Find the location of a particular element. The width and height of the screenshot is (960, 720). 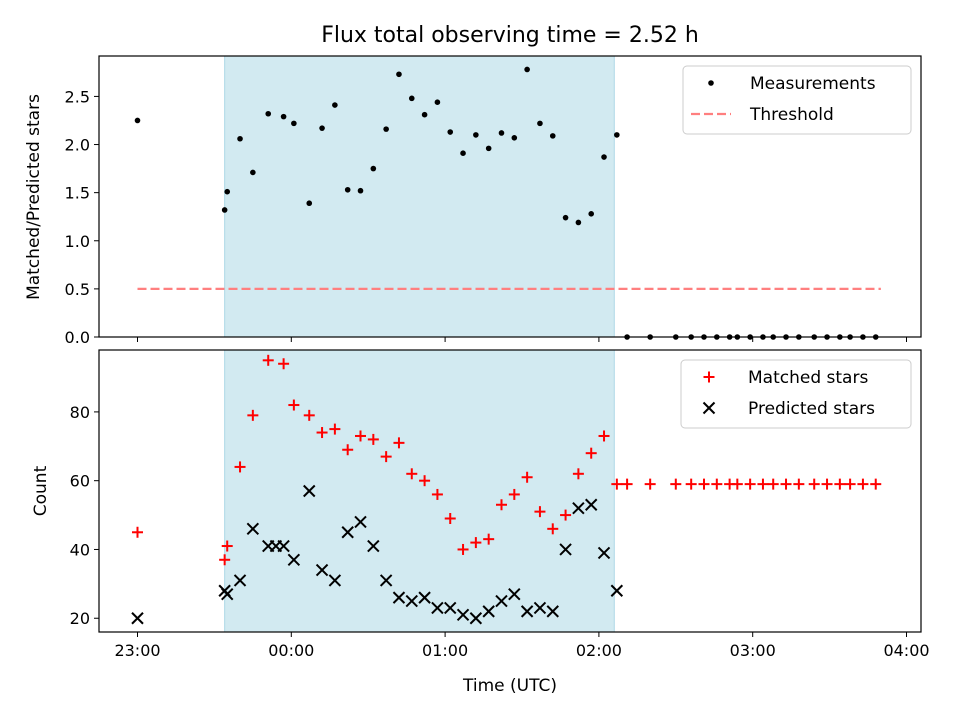

y-tick-label: 20 is located at coordinates (80, 618).